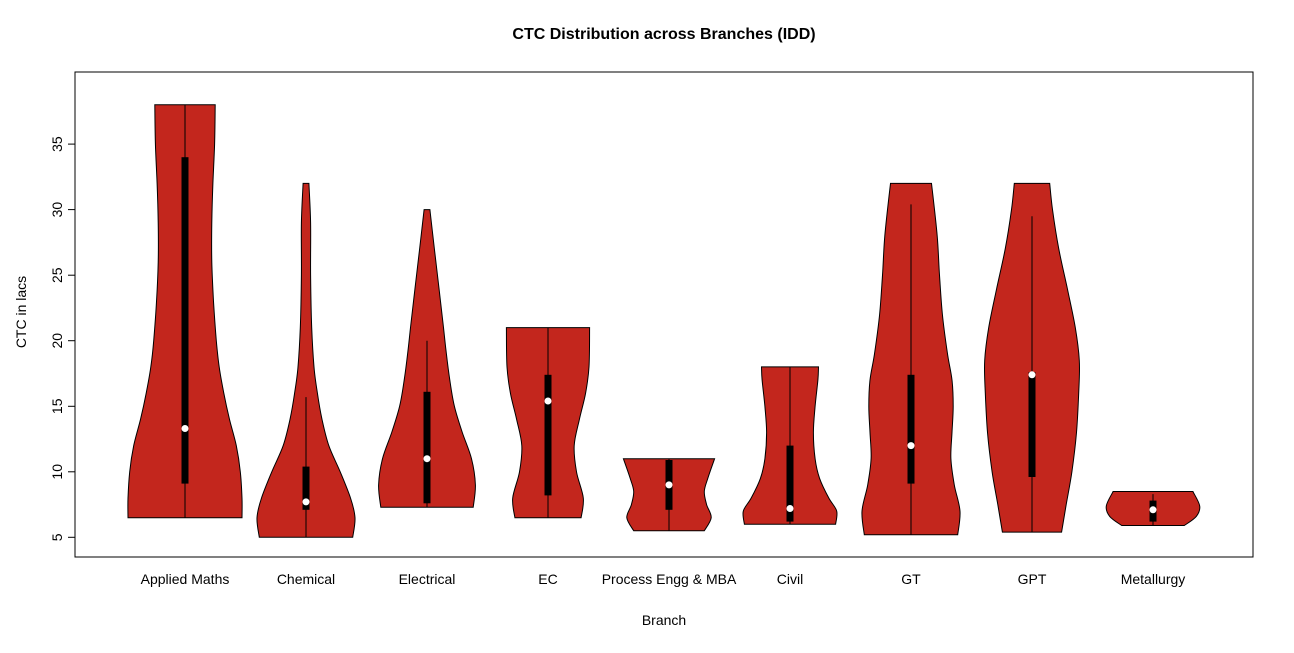  Describe the element at coordinates (1032, 357) in the screenshot. I see `violin-gpt` at that location.